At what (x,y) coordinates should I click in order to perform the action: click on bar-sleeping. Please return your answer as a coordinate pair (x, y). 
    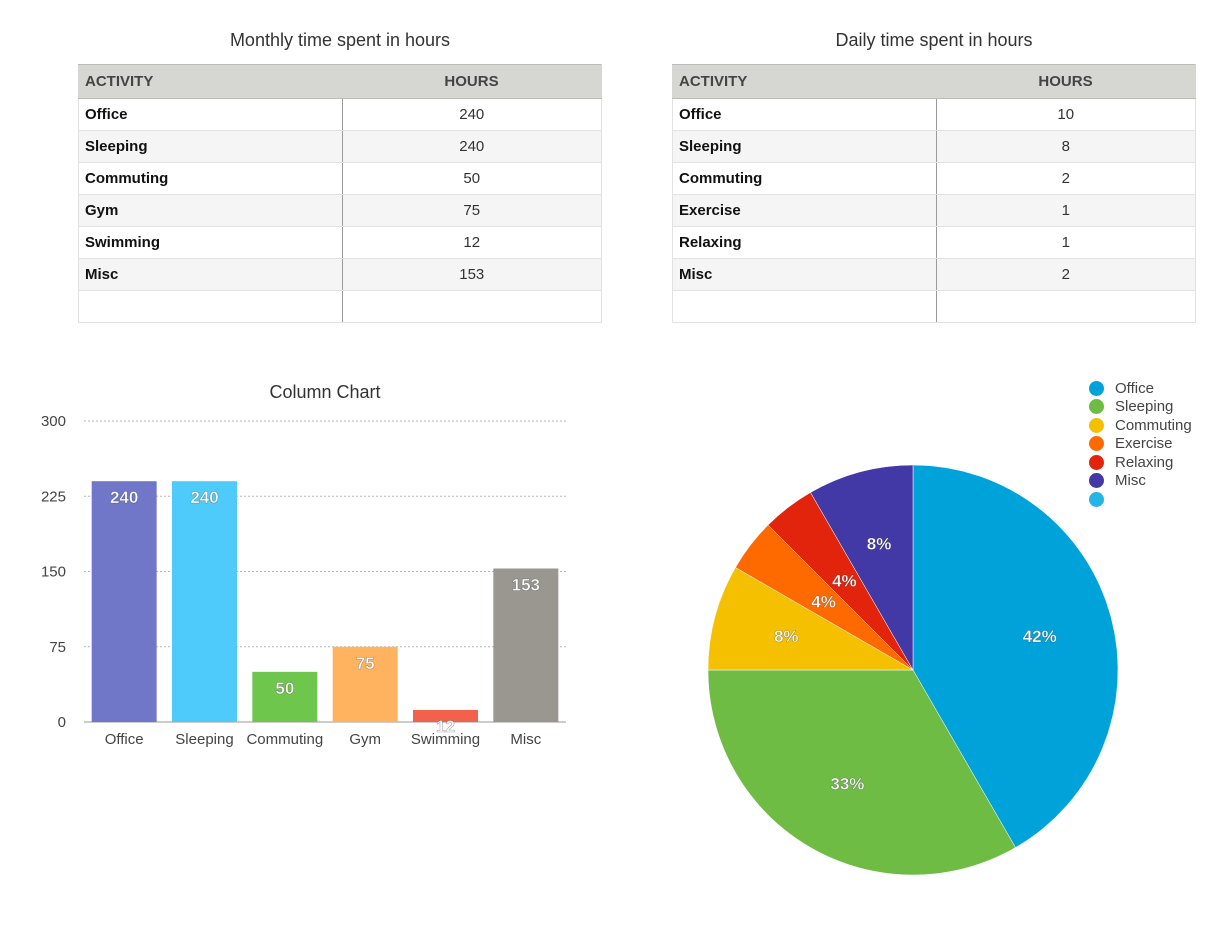
    Looking at the image, I should click on (204, 601).